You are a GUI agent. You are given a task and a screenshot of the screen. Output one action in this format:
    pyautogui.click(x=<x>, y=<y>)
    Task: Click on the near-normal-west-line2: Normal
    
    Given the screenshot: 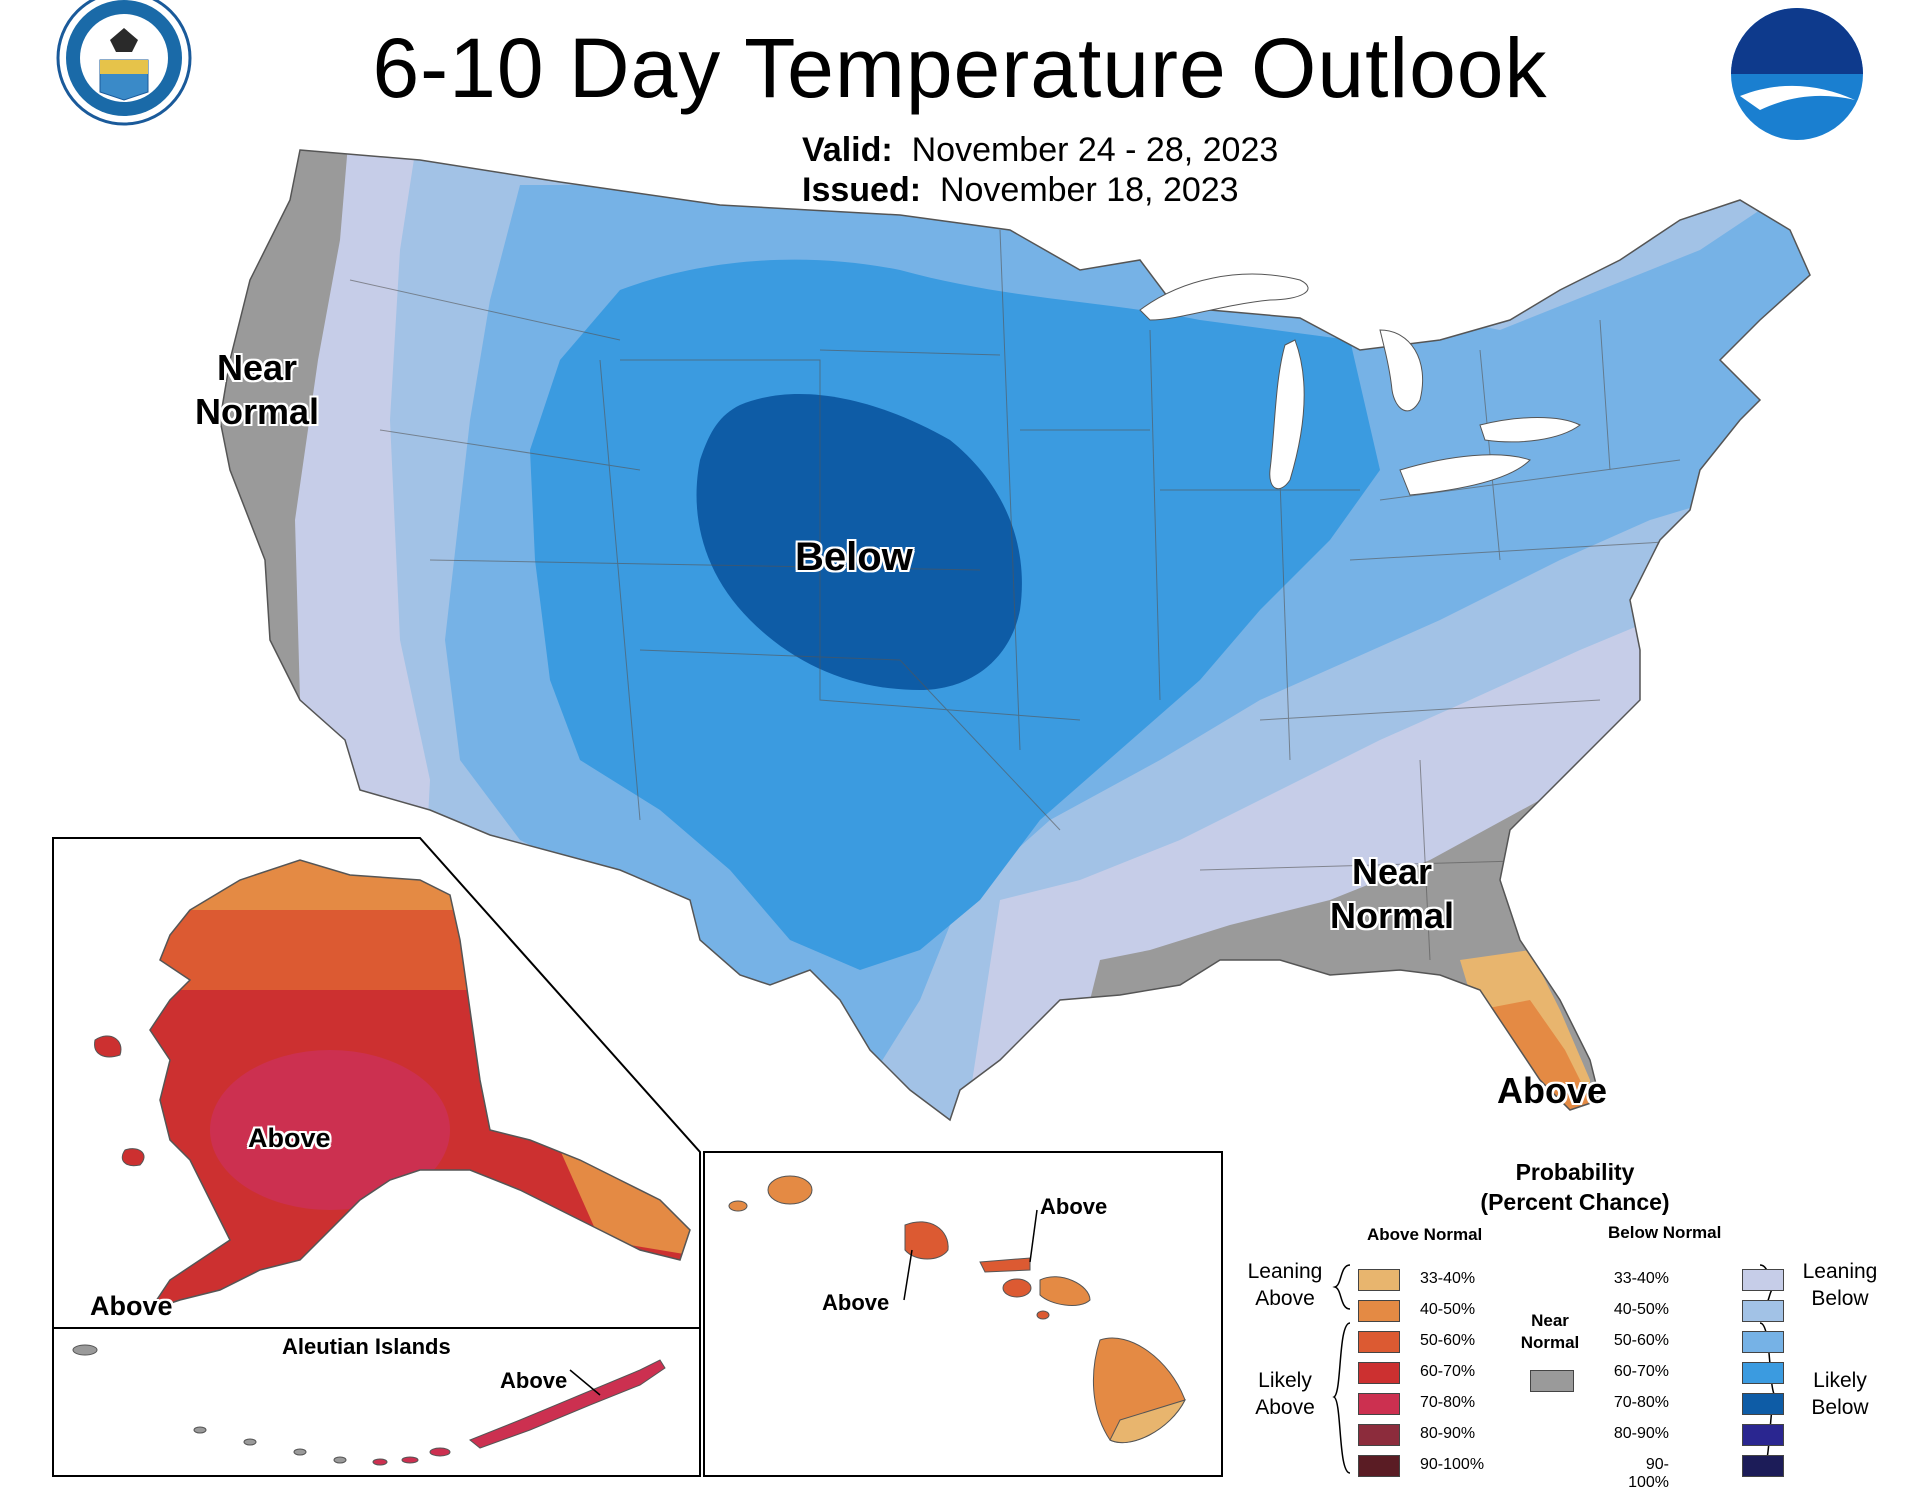 What is the action you would take?
    pyautogui.click(x=257, y=411)
    